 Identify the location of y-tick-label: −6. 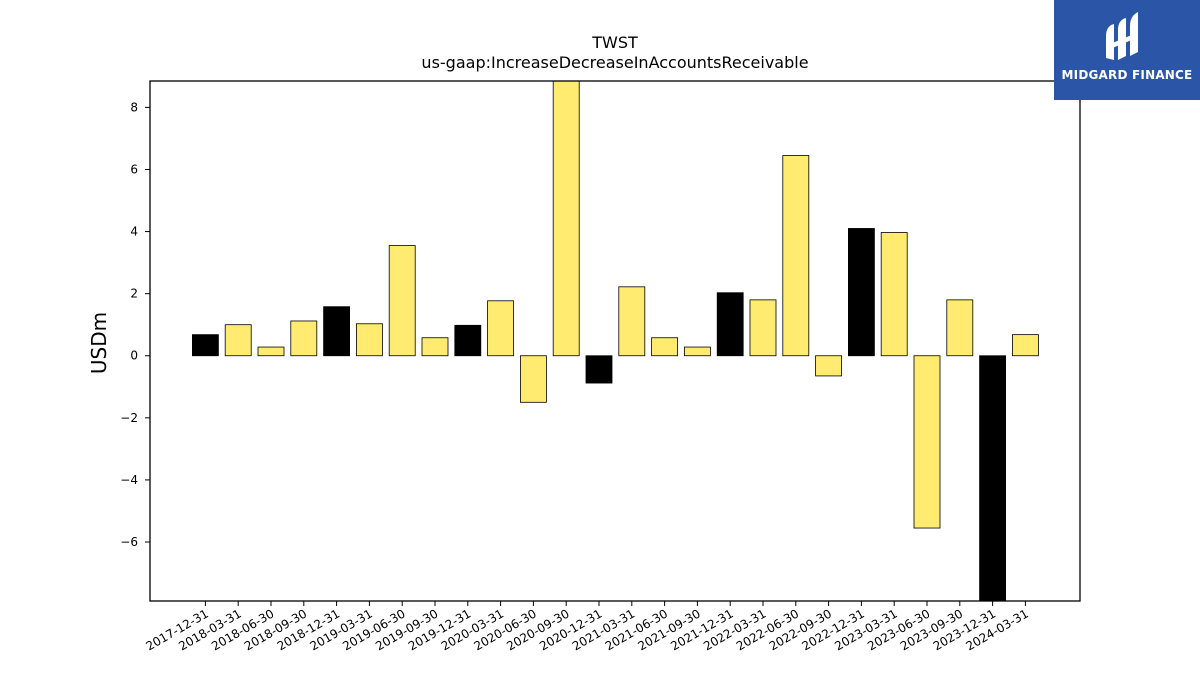
(129, 542).